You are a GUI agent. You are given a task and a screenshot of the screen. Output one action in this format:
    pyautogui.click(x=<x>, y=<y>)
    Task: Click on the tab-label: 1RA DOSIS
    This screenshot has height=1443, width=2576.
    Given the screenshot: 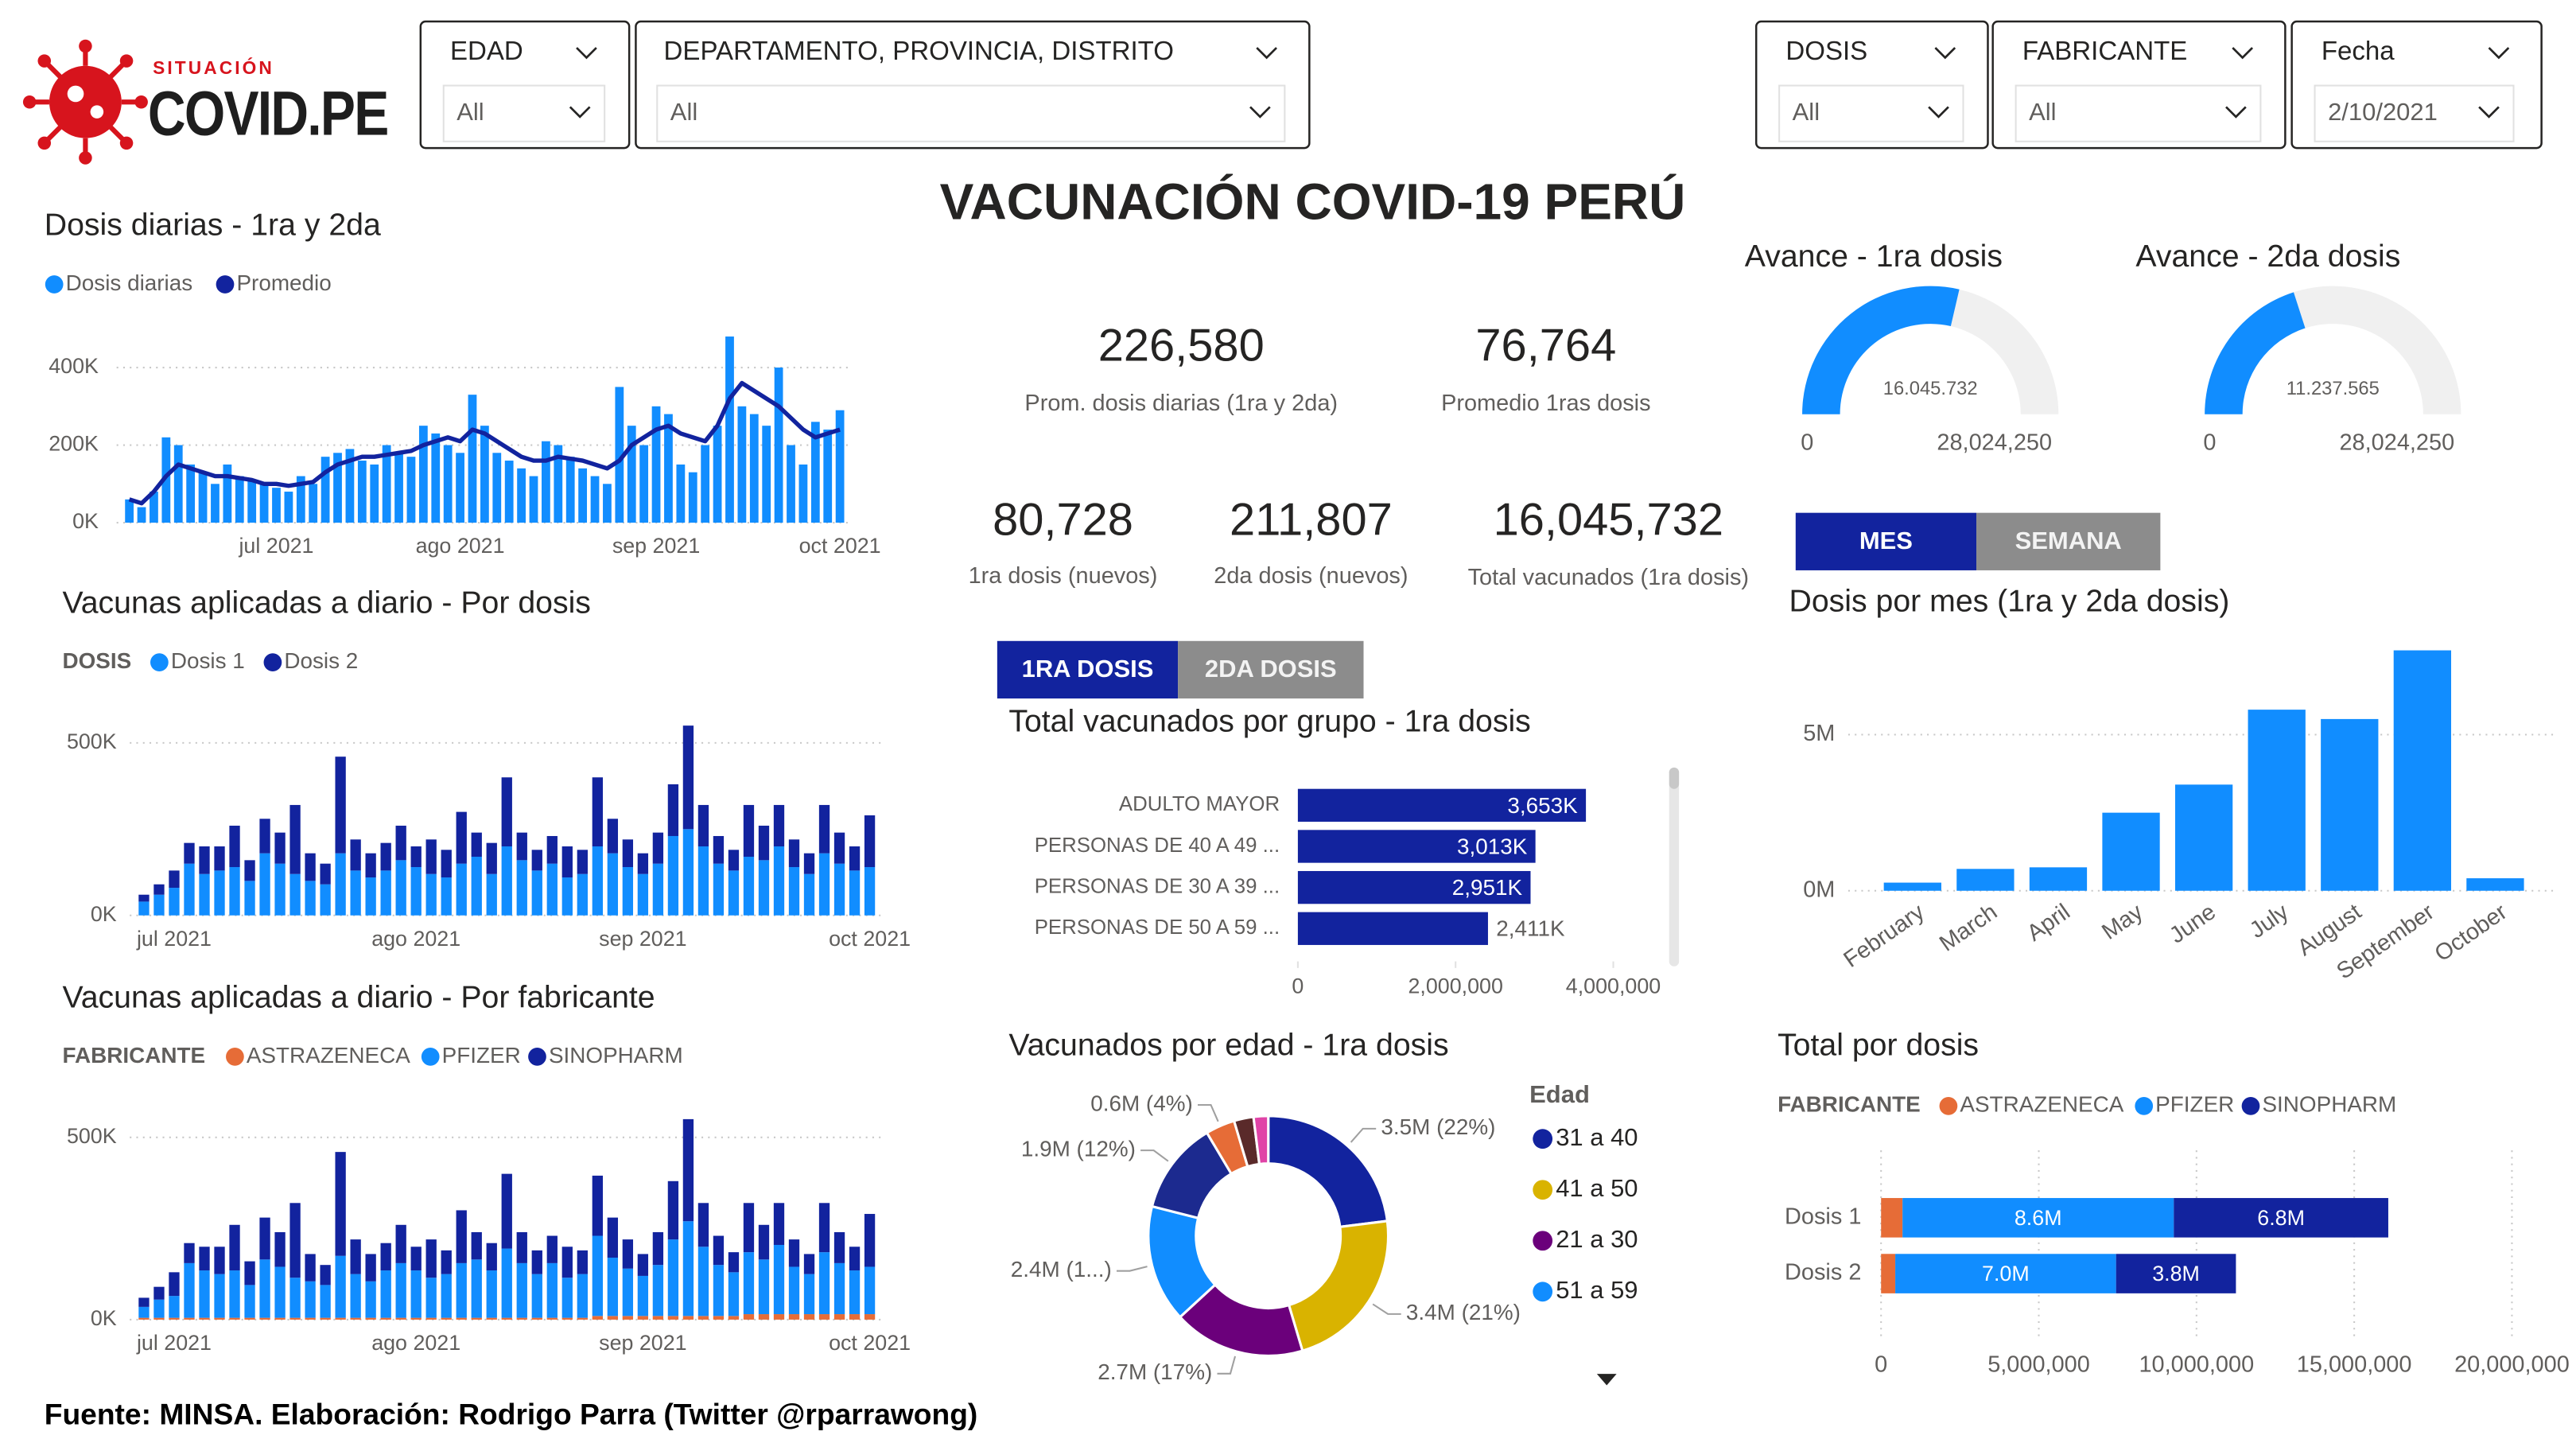 What is the action you would take?
    pyautogui.click(x=1088, y=669)
    